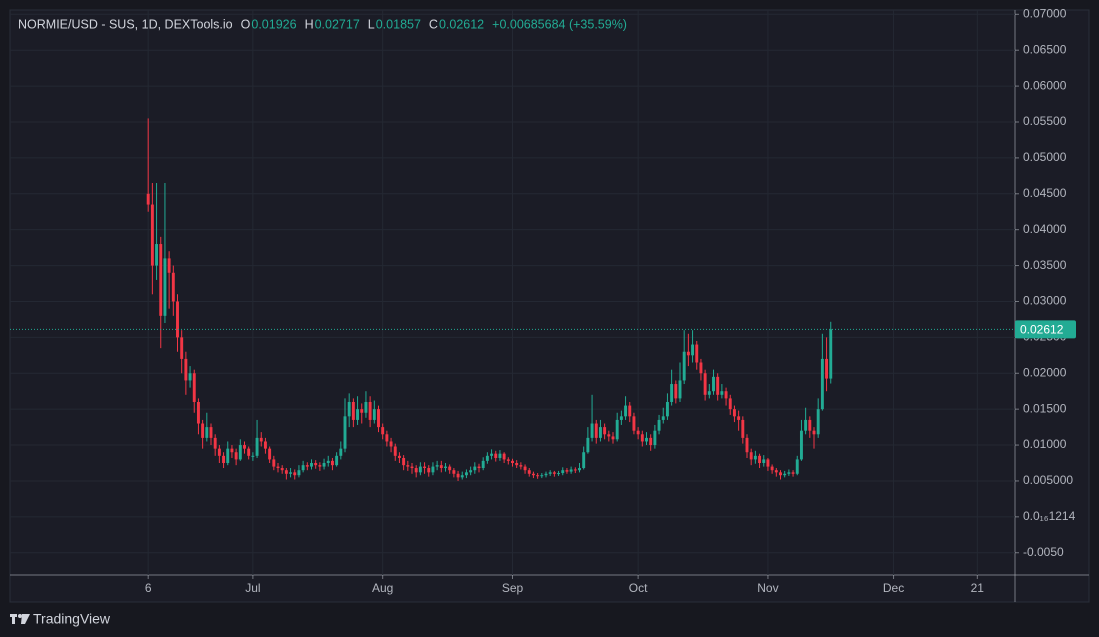  I want to click on y-tick-label: 0.05000, so click(1045, 157).